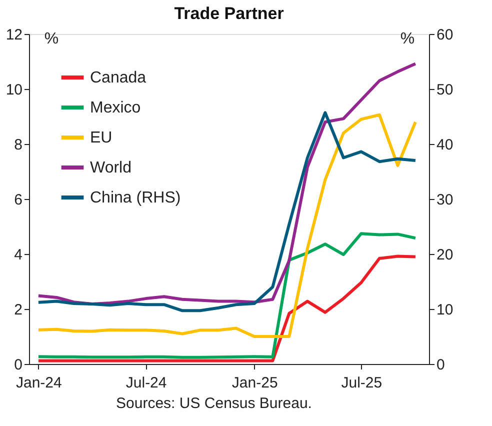  Describe the element at coordinates (146, 383) in the screenshot. I see `x-tick-label: Jul-24` at that location.